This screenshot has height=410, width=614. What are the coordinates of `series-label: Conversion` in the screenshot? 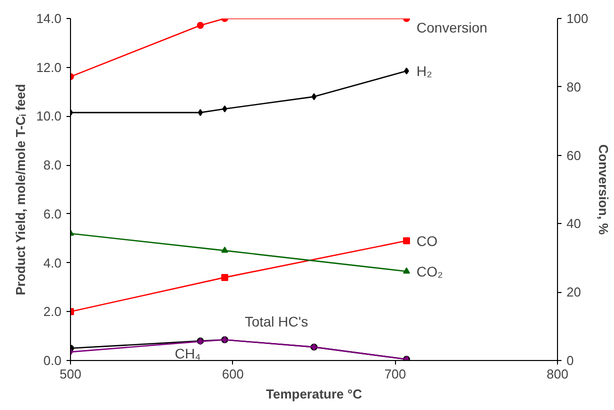 It's located at (452, 28).